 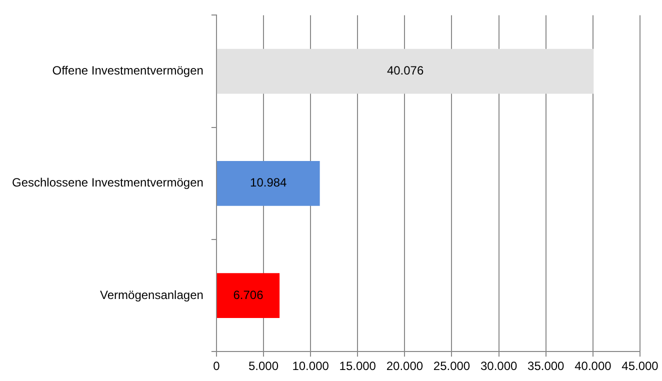 I want to click on x-tick-label: 0, so click(x=216, y=366).